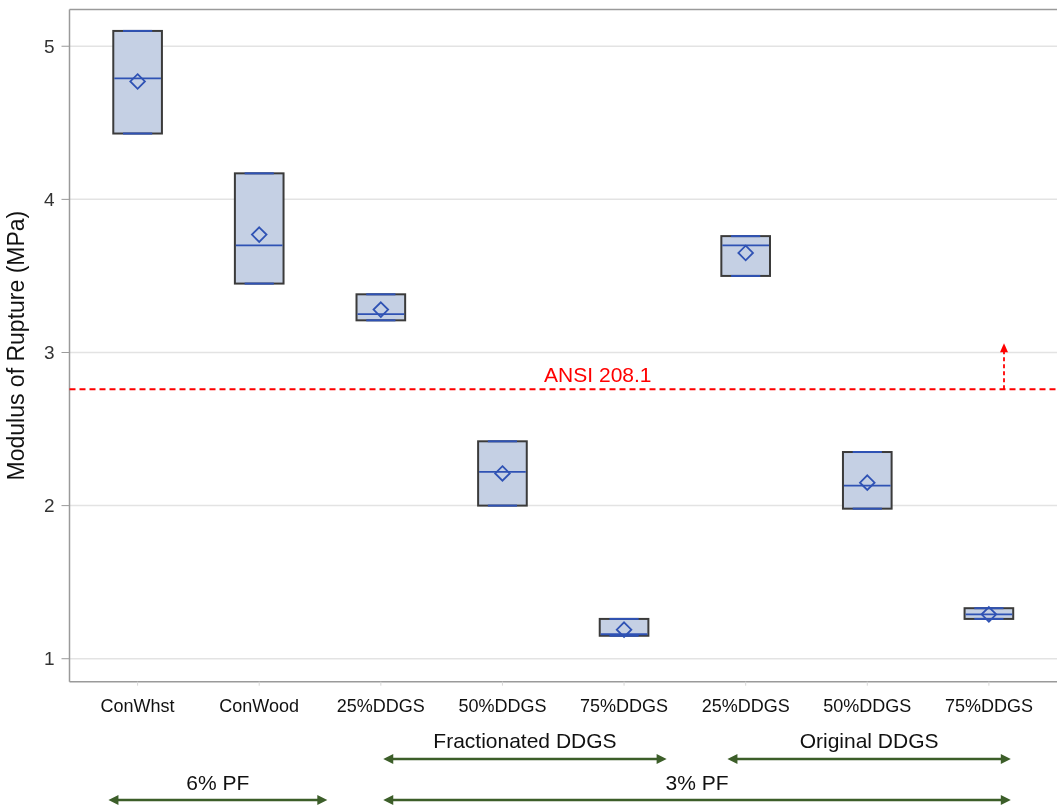 Image resolution: width=1058 pixels, height=807 pixels. I want to click on x-tick-label: ConWhst, so click(137, 705).